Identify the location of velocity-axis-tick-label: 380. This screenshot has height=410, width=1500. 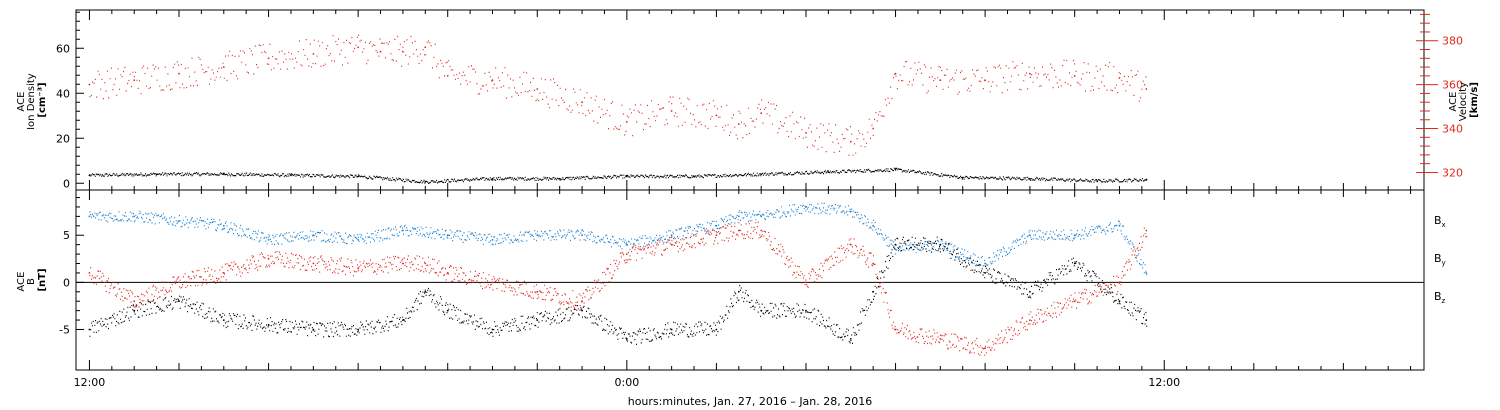
(1452, 41).